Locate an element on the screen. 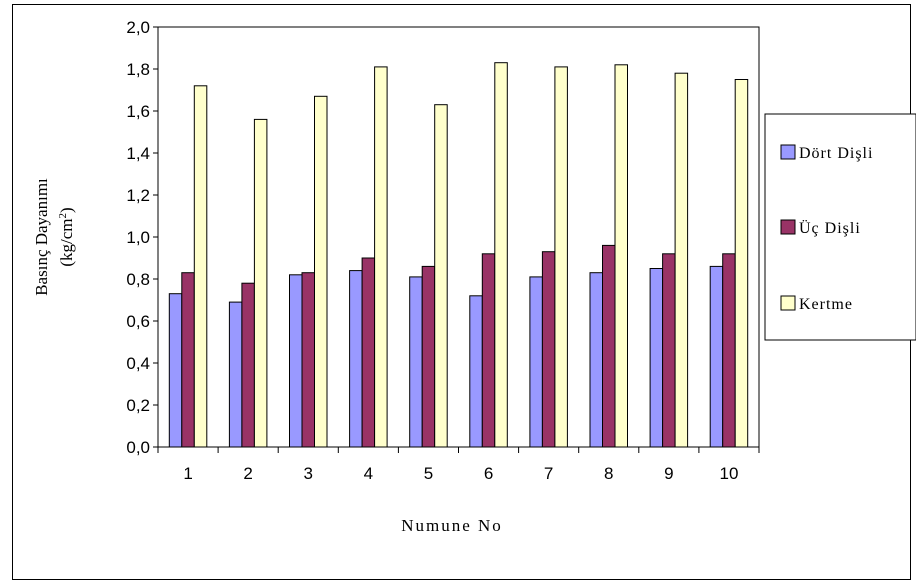  legend-swatch-dort-disli is located at coordinates (788, 152).